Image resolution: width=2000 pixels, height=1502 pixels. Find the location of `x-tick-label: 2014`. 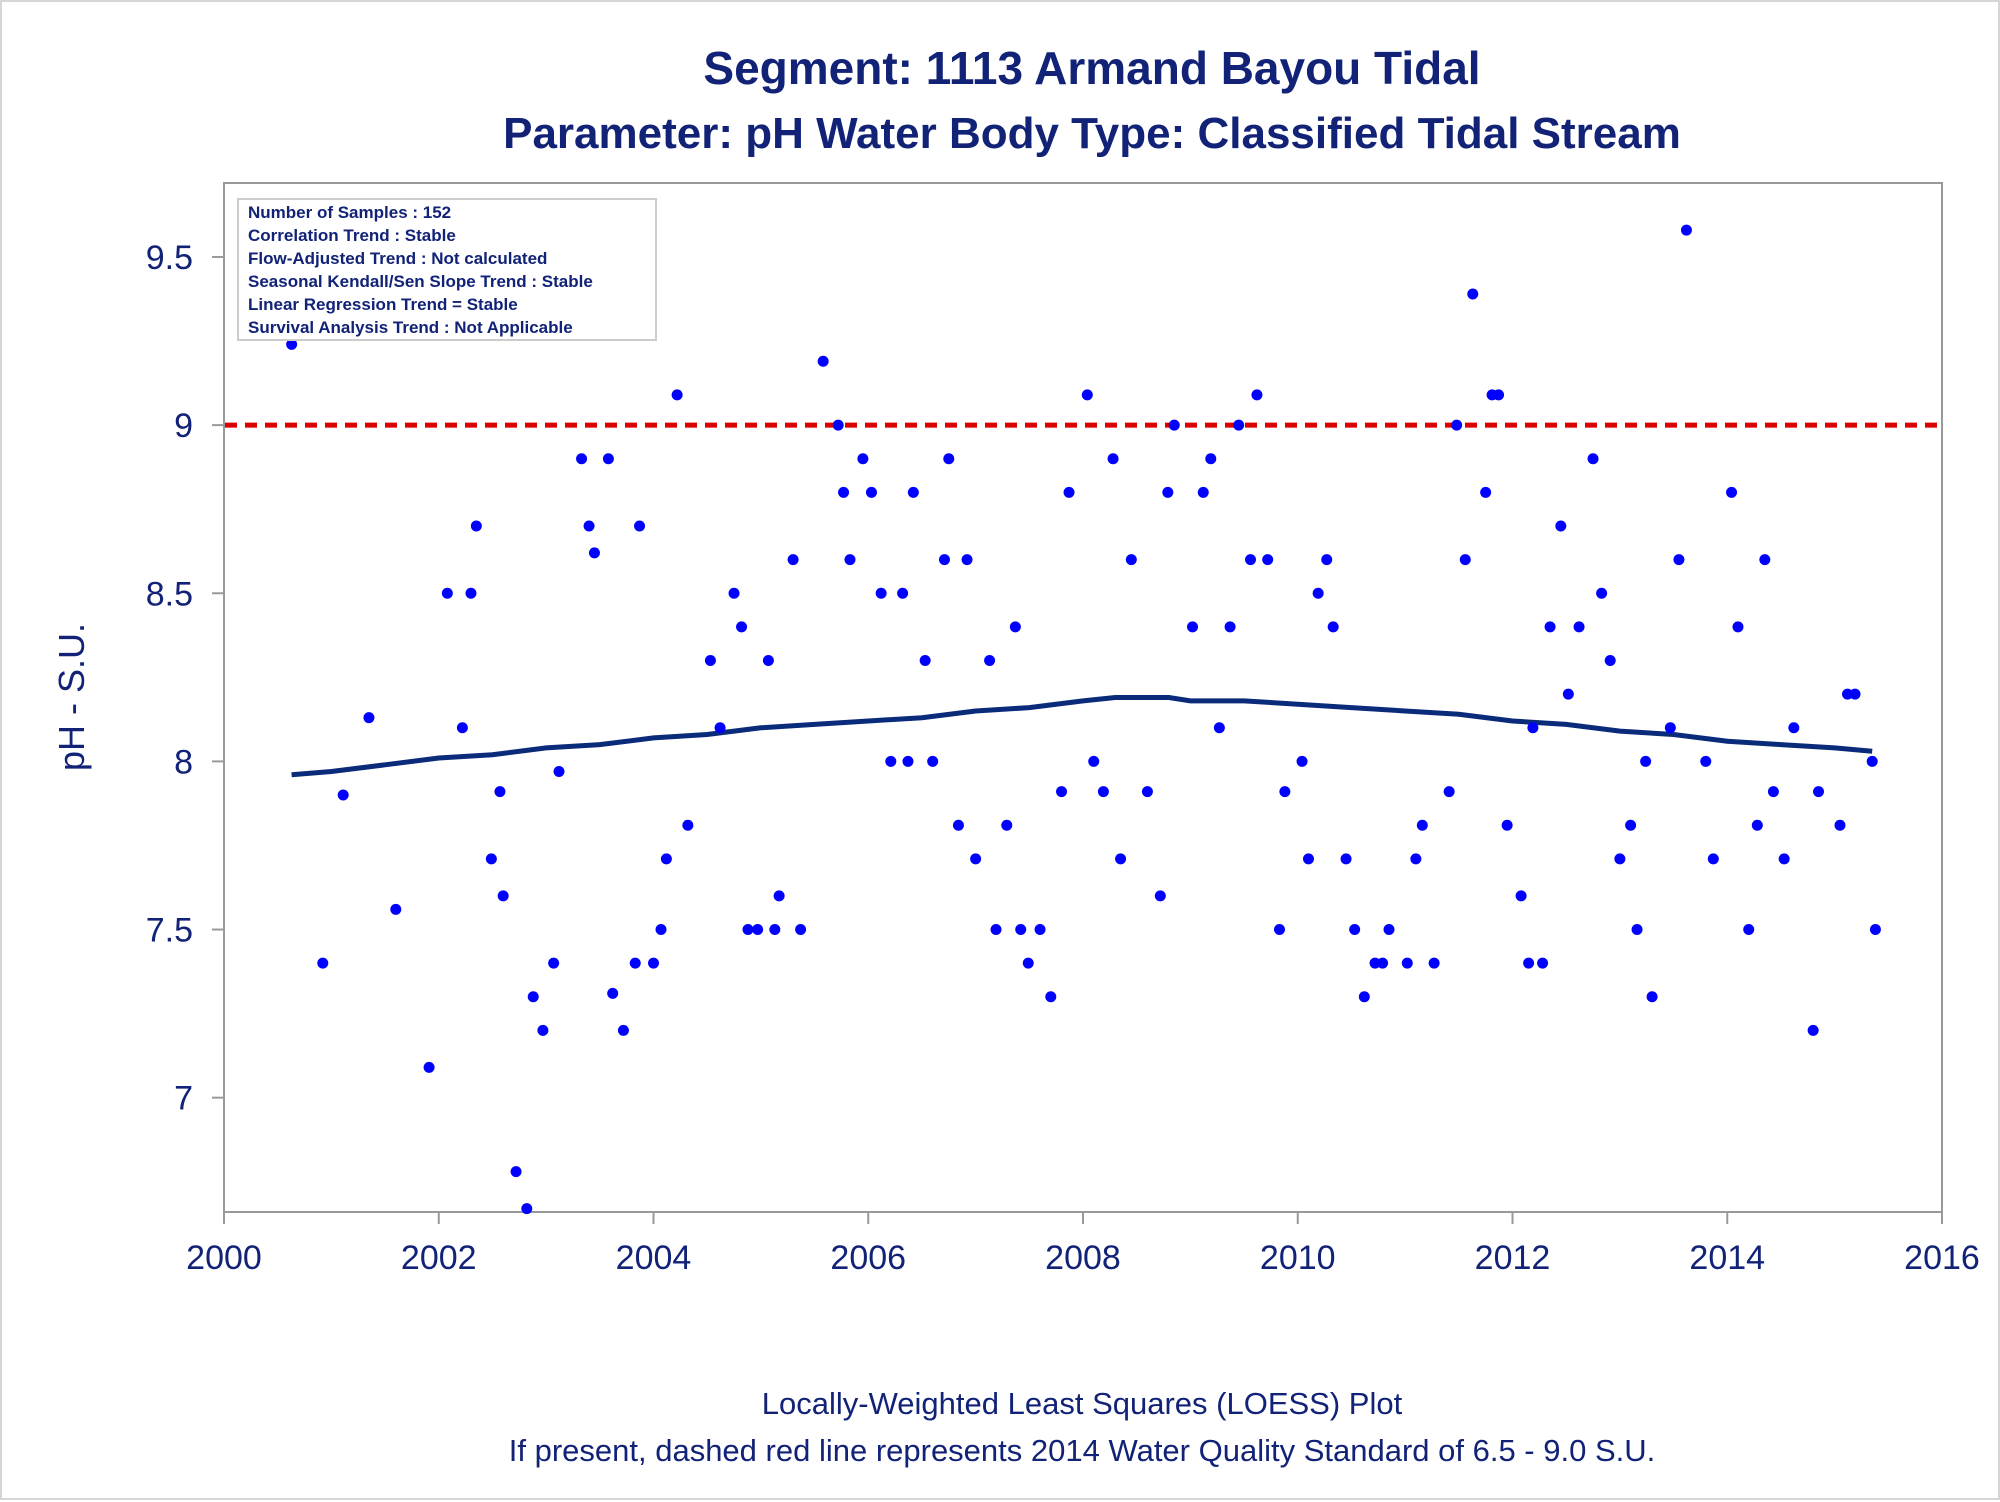

x-tick-label: 2014 is located at coordinates (1727, 1258).